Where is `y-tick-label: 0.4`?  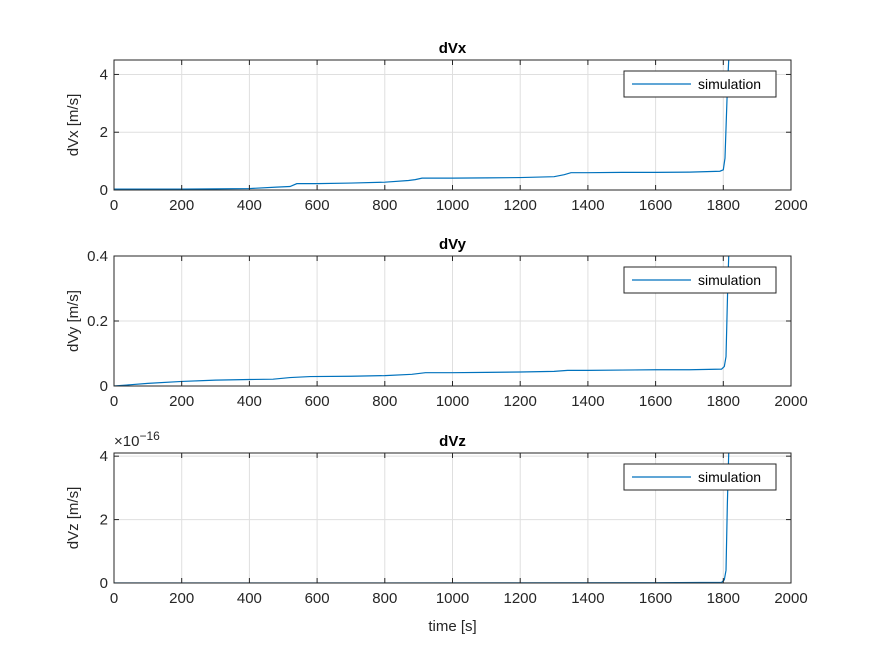
y-tick-label: 0.4 is located at coordinates (97, 256).